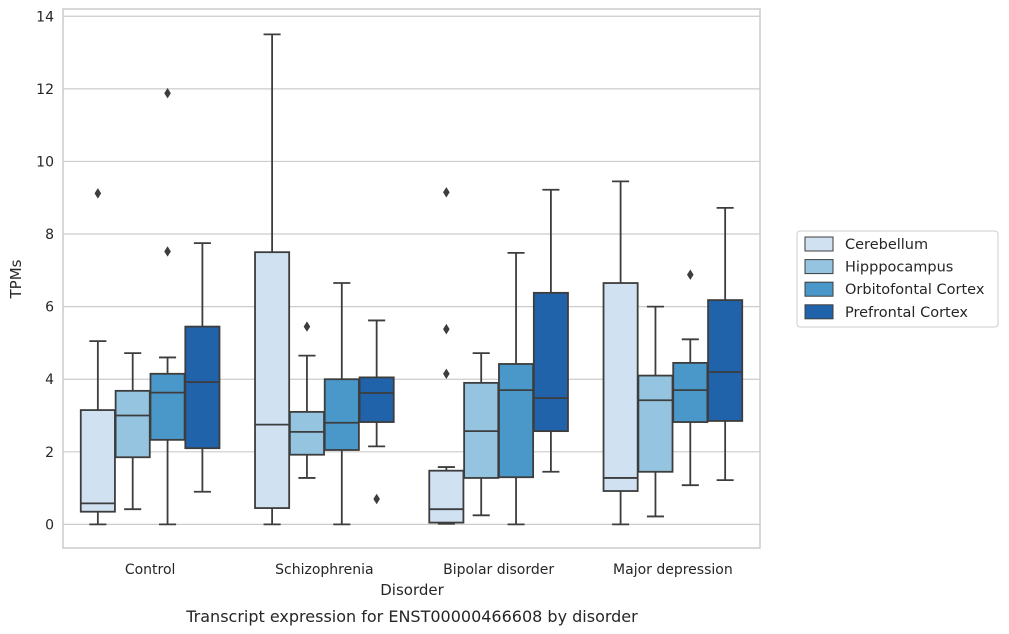  Describe the element at coordinates (49, 308) in the screenshot. I see `y-tick-label: 6` at that location.